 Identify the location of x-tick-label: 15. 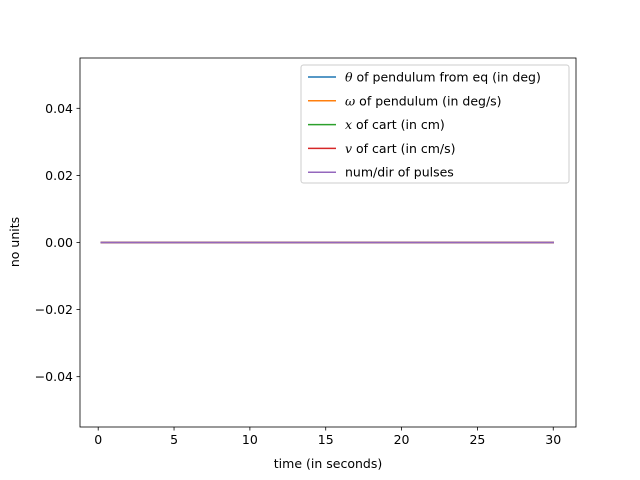
(326, 439).